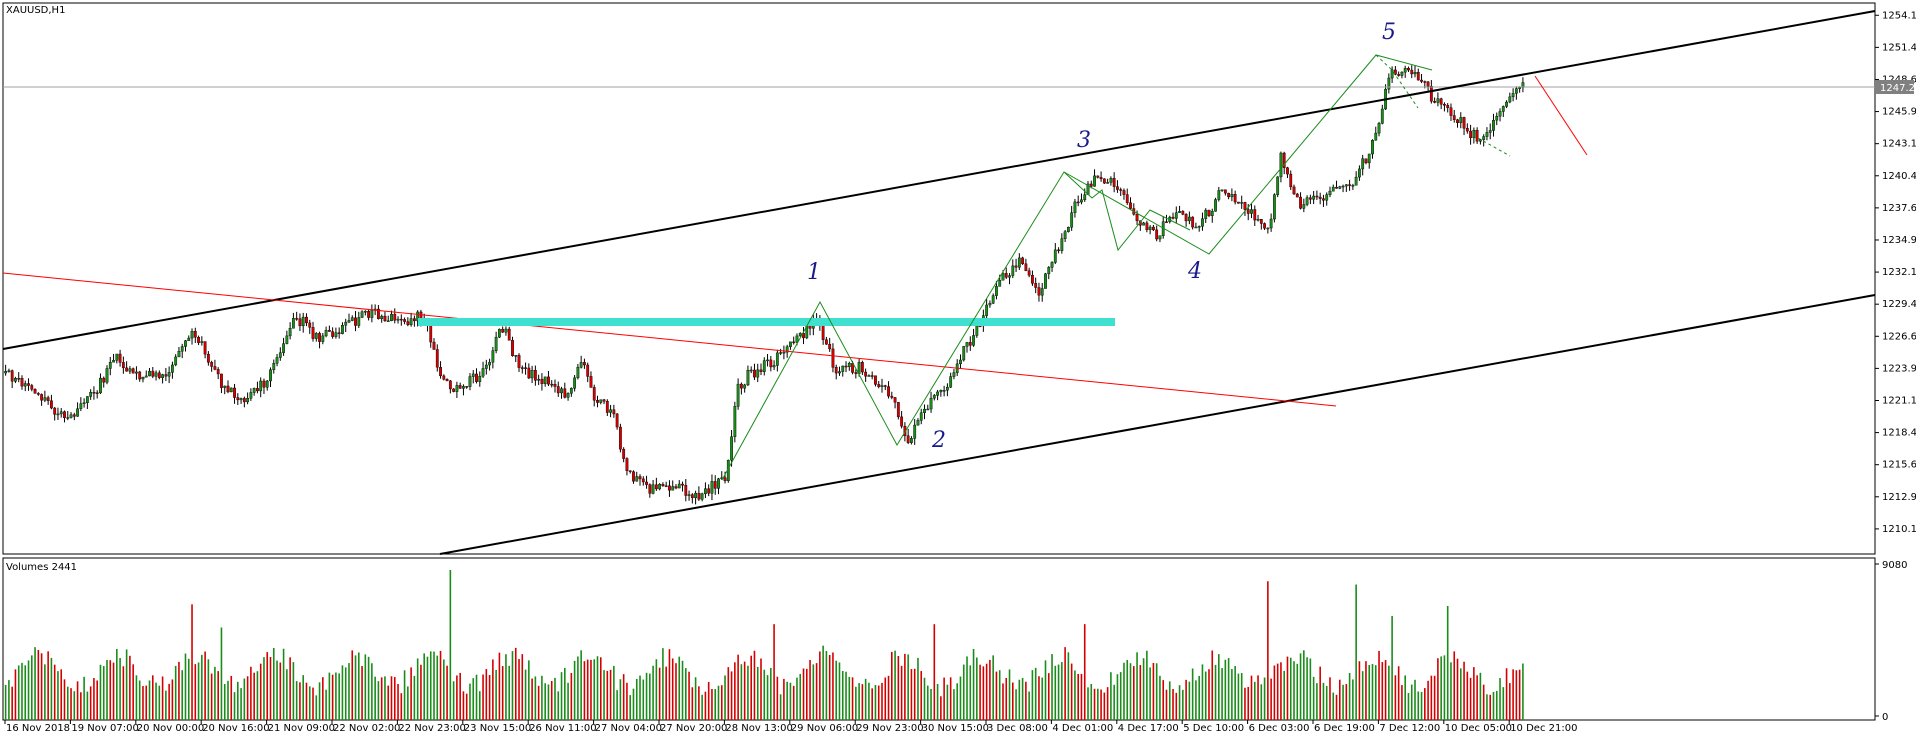 The height and width of the screenshot is (738, 1916). What do you see at coordinates (938, 440) in the screenshot?
I see `wave-label-2: 2` at bounding box center [938, 440].